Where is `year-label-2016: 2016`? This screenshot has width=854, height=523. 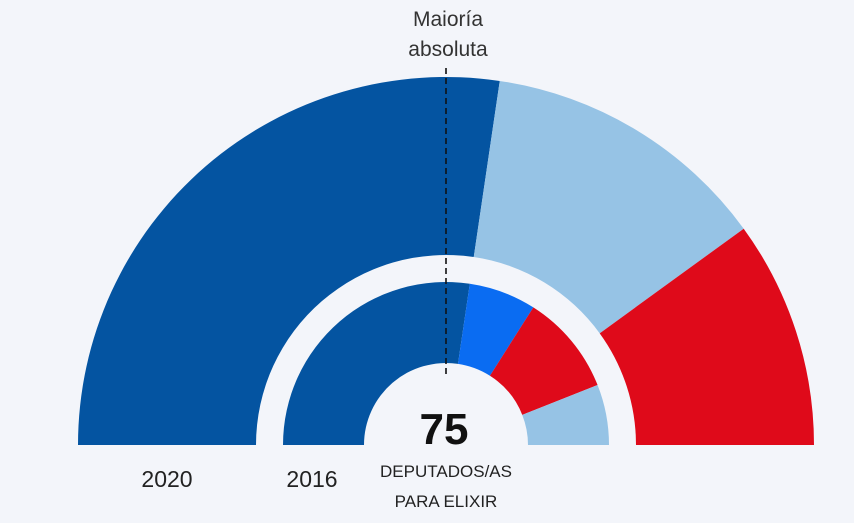
year-label-2016: 2016 is located at coordinates (311, 479).